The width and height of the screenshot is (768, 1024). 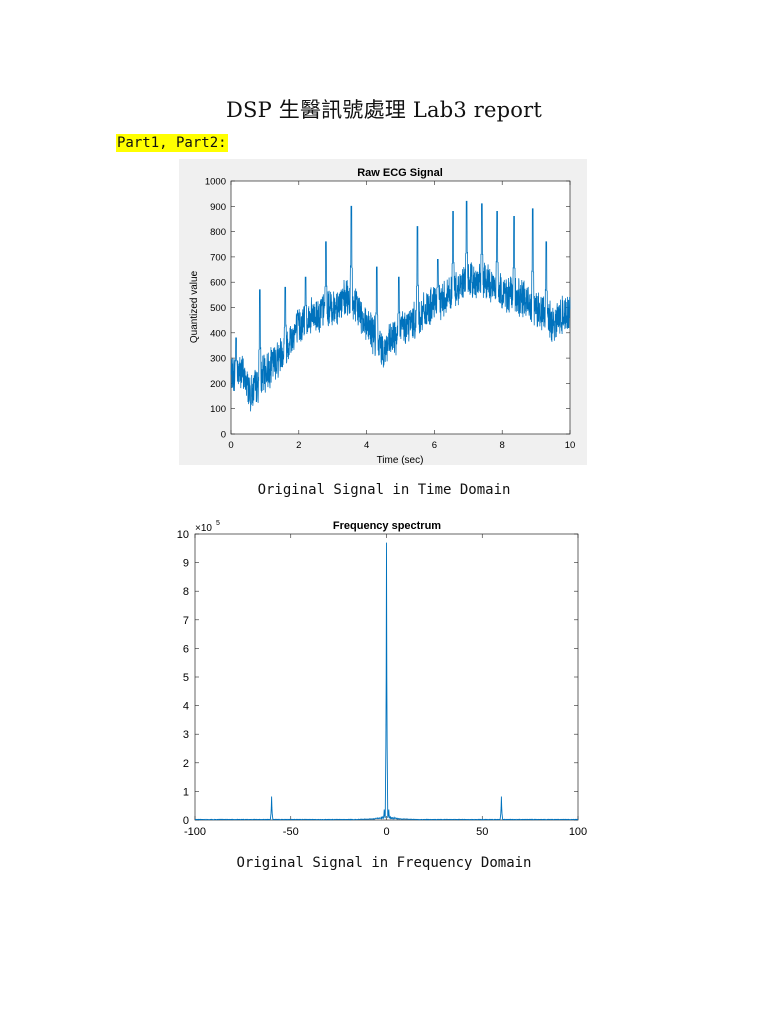 What do you see at coordinates (186, 764) in the screenshot?
I see `y-tick-label: 2` at bounding box center [186, 764].